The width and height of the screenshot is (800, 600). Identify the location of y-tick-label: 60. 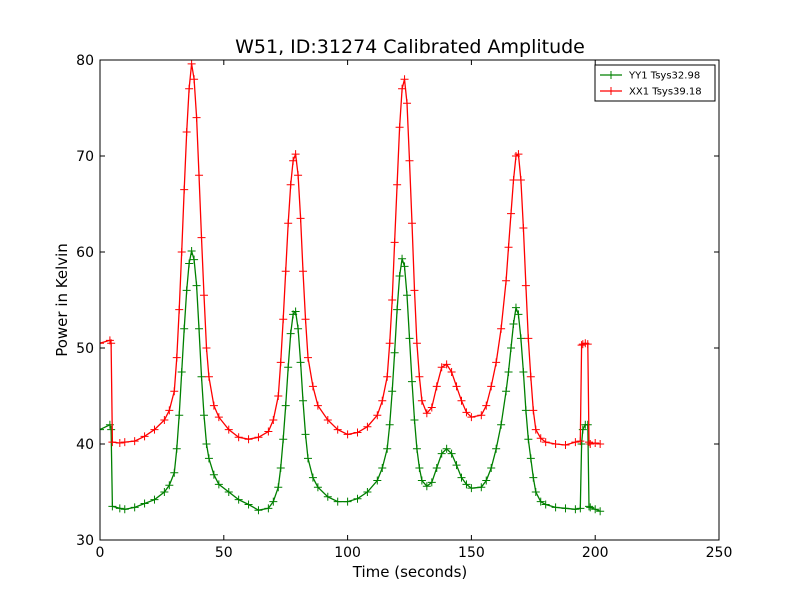
(85, 253).